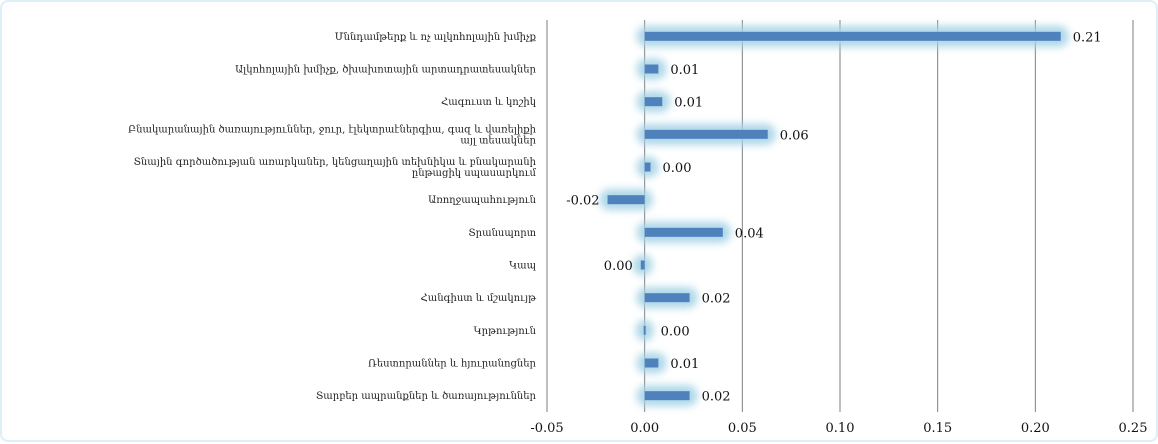 This screenshot has height=444, width=1158. What do you see at coordinates (426, 396) in the screenshot?
I see `category-label: Տարբեր ապրանքներ և ծառայություններ` at bounding box center [426, 396].